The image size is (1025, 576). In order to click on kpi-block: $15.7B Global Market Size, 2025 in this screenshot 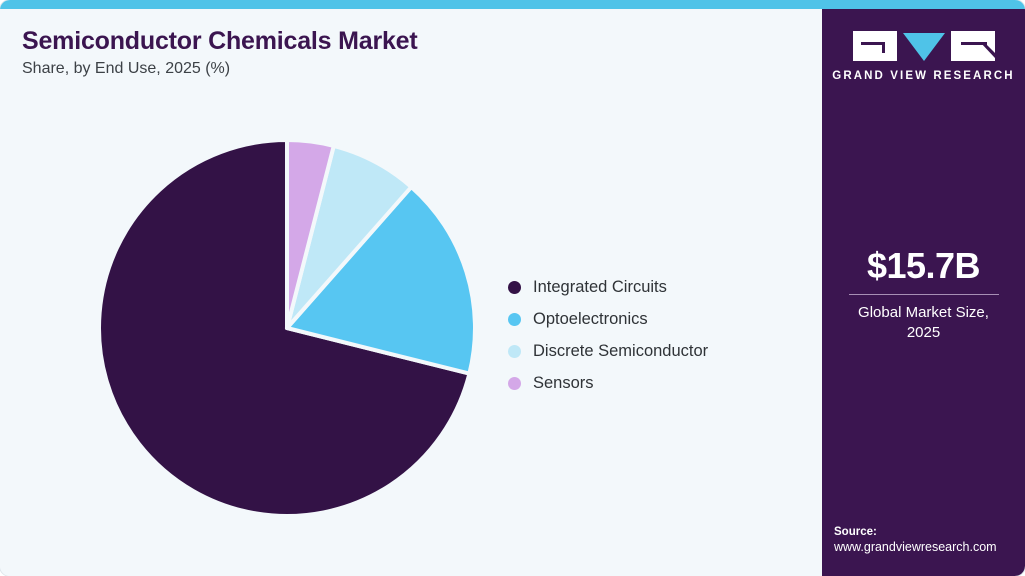, I will do `click(923, 295)`.